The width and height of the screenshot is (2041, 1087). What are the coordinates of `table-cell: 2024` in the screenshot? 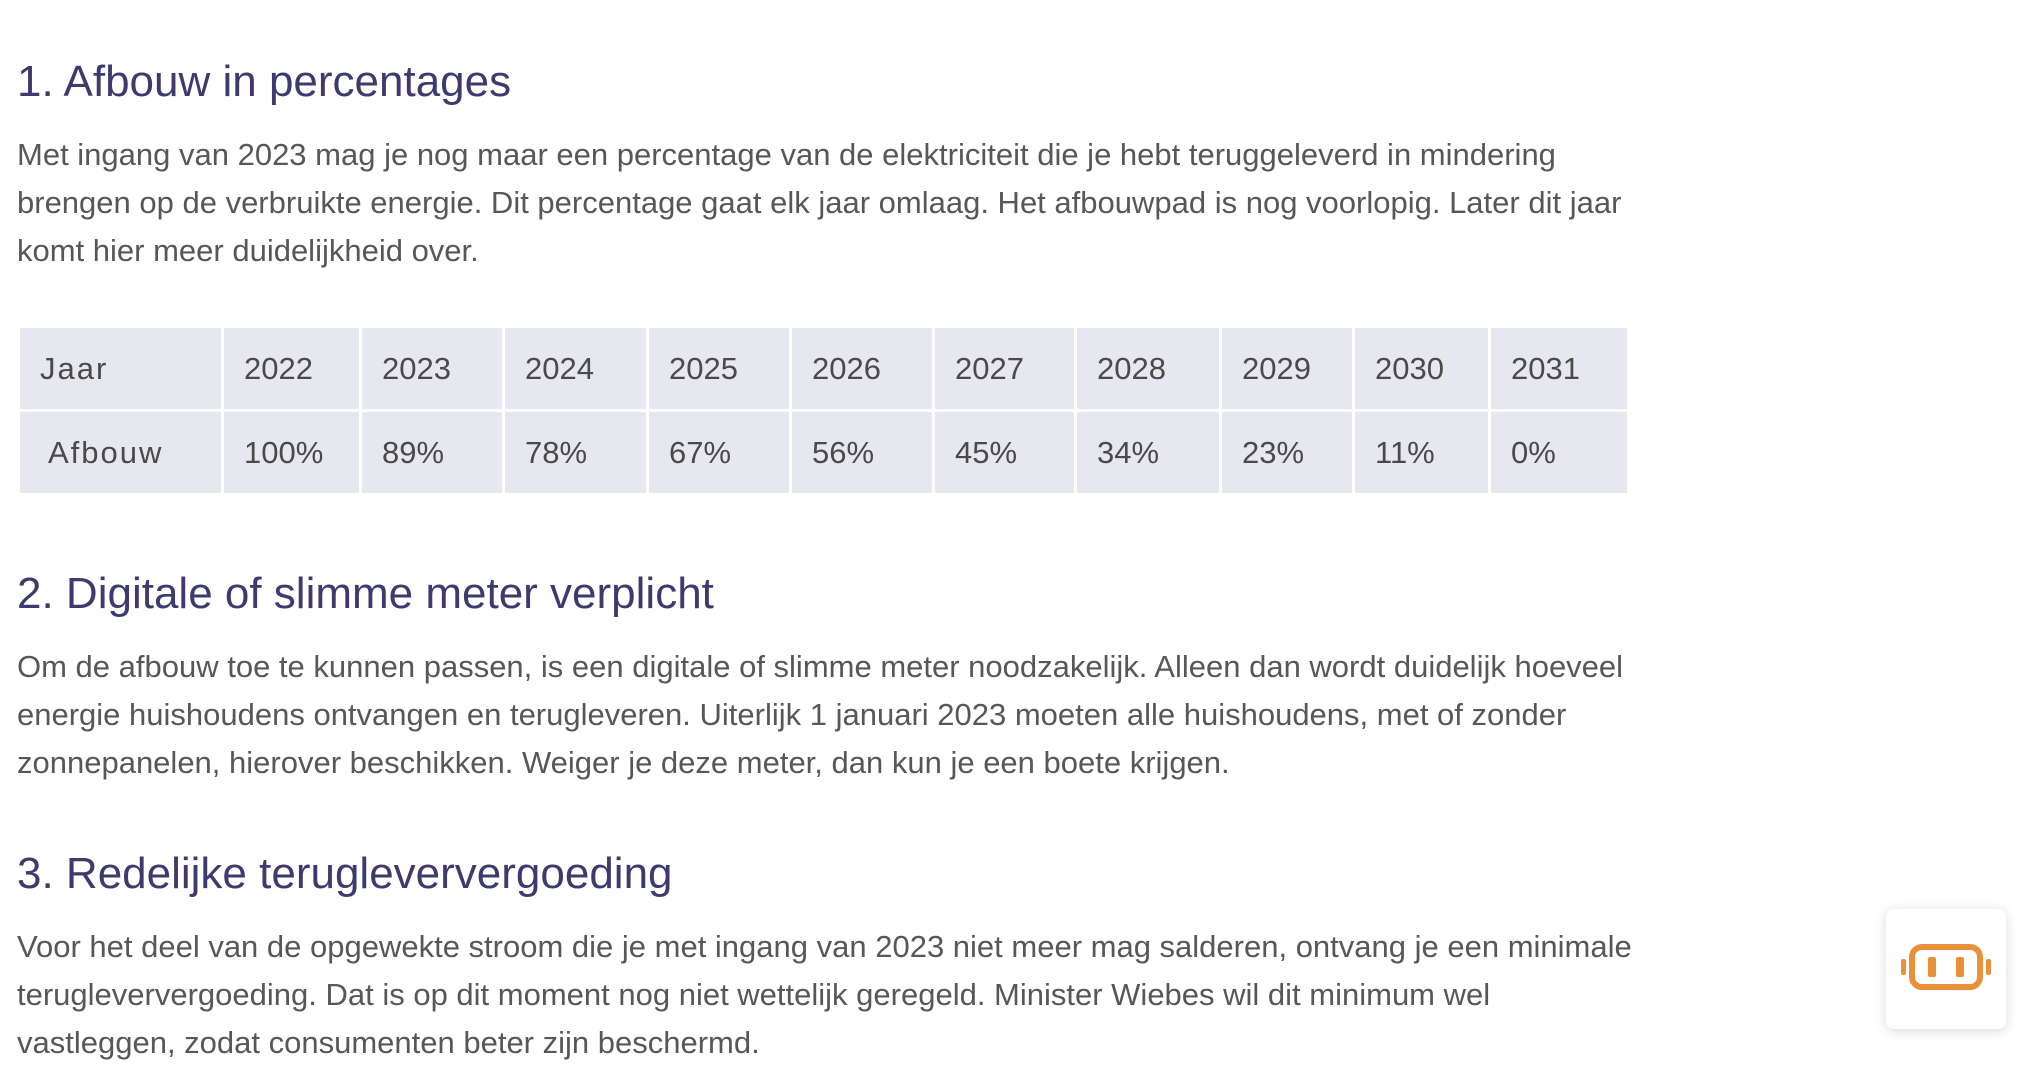 It's located at (575, 368).